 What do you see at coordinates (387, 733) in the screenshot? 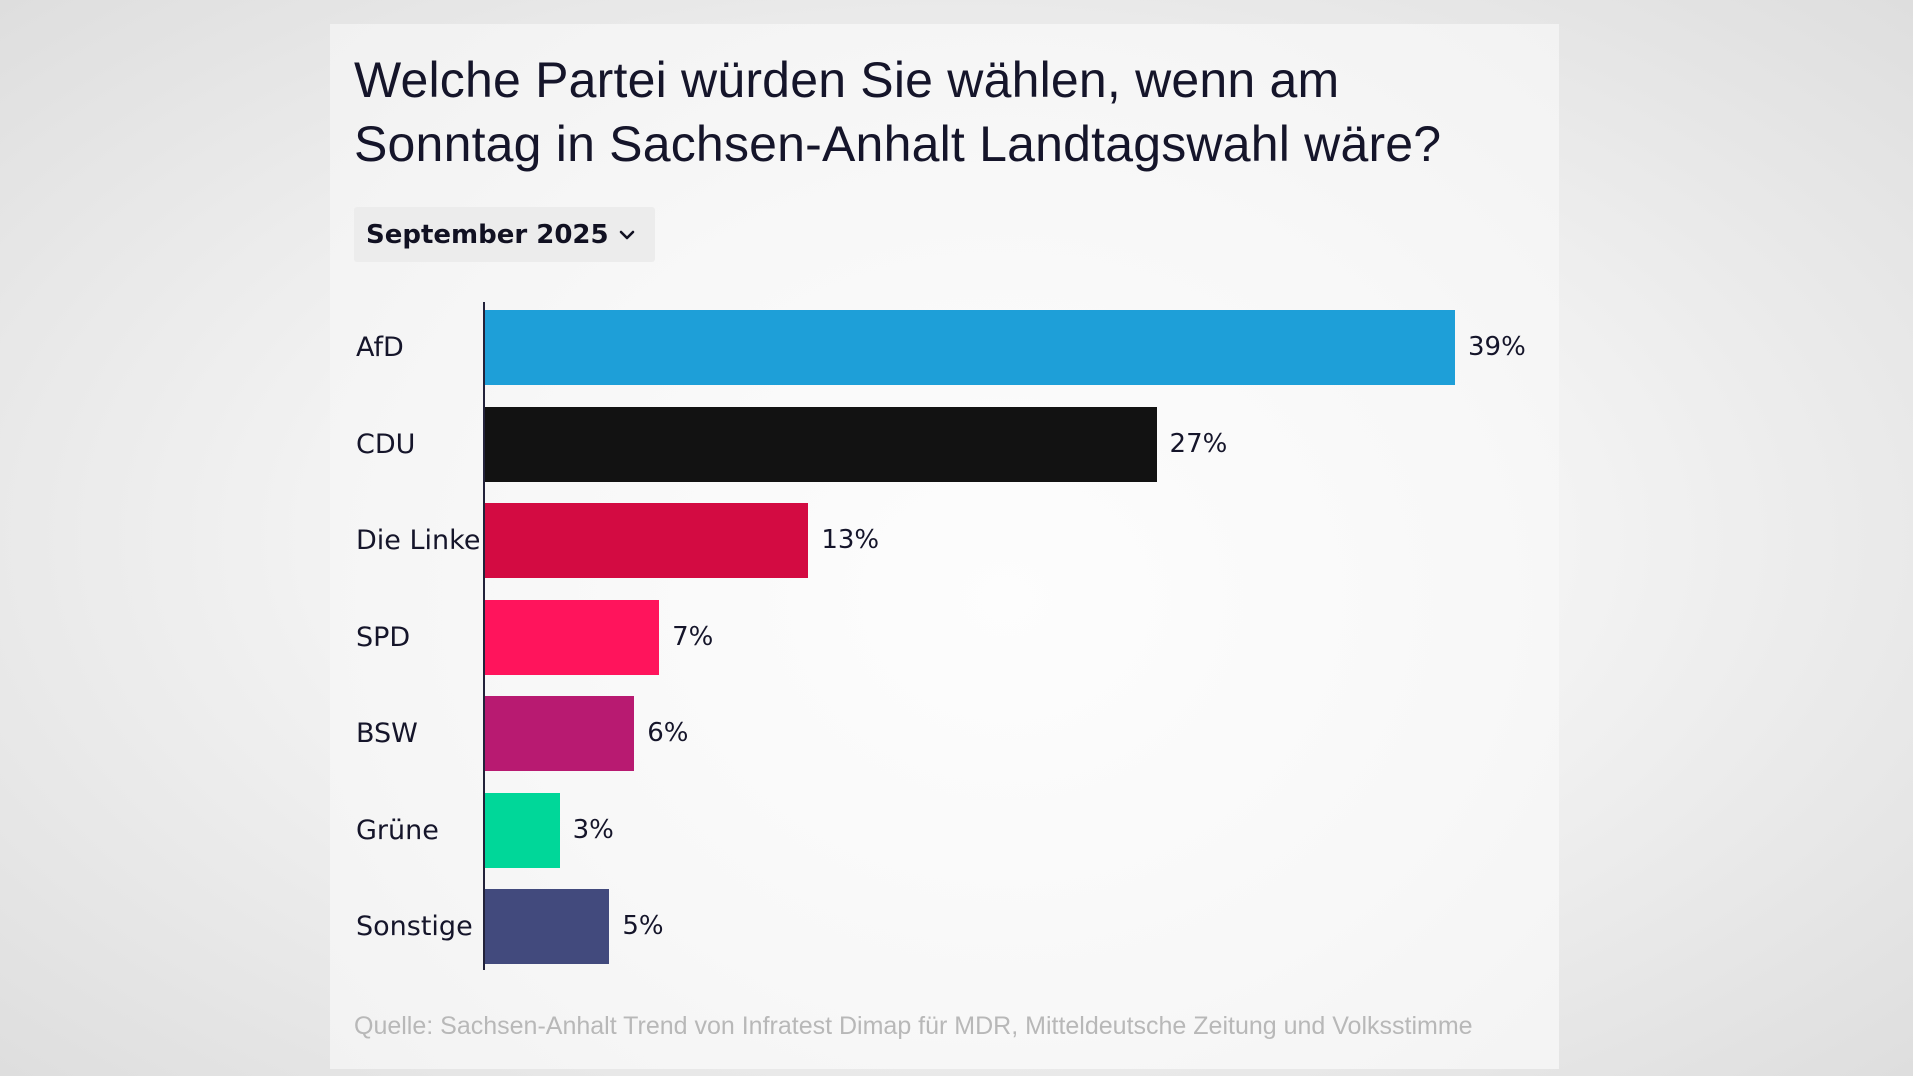
I see `category-label: BSW` at bounding box center [387, 733].